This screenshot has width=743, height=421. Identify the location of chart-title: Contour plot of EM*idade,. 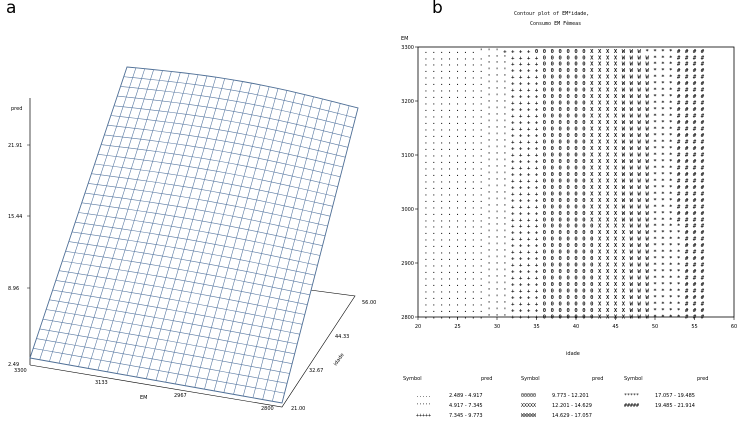
(551, 14).